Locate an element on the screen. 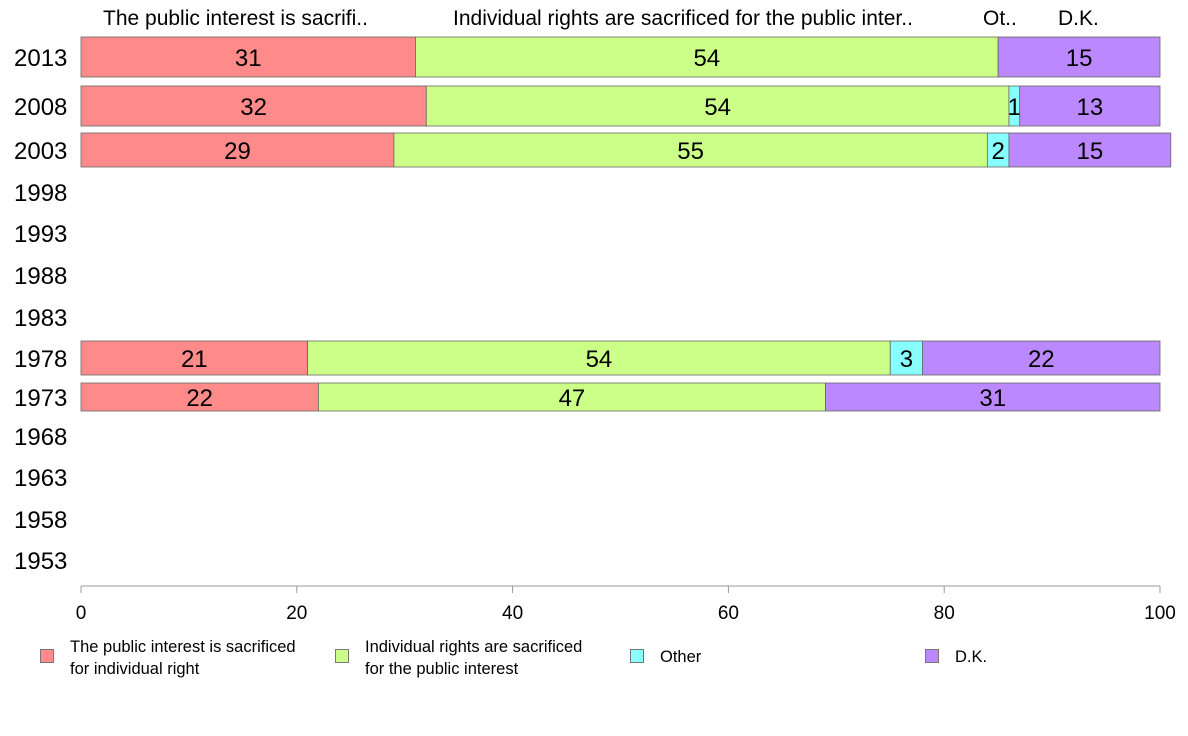  data-label: 32 is located at coordinates (253, 107).